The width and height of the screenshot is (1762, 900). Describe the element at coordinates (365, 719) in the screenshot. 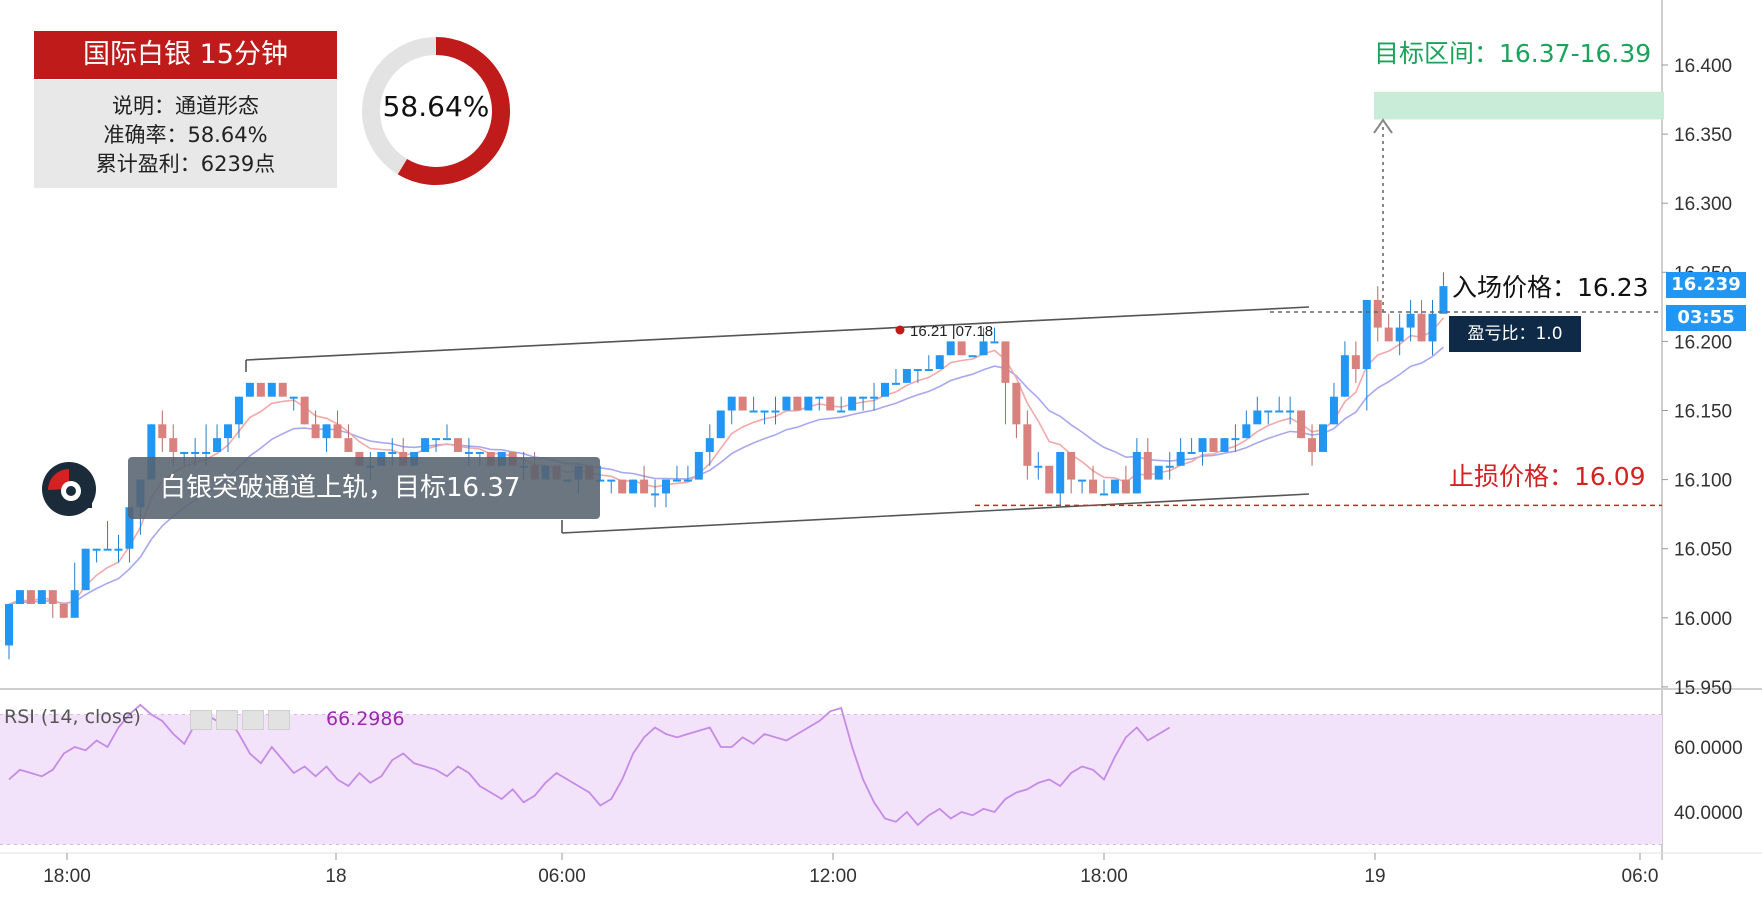

I see `rsi-value: 66.2986` at that location.